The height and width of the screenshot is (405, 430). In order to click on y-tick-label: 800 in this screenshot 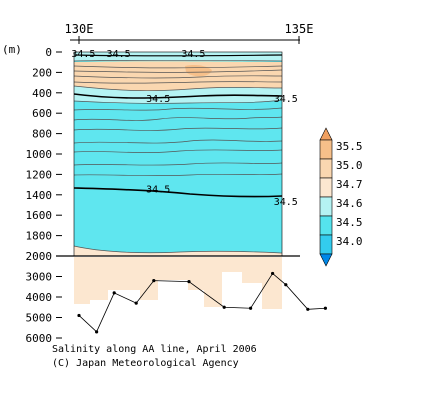, I will do `click(42, 134)`.